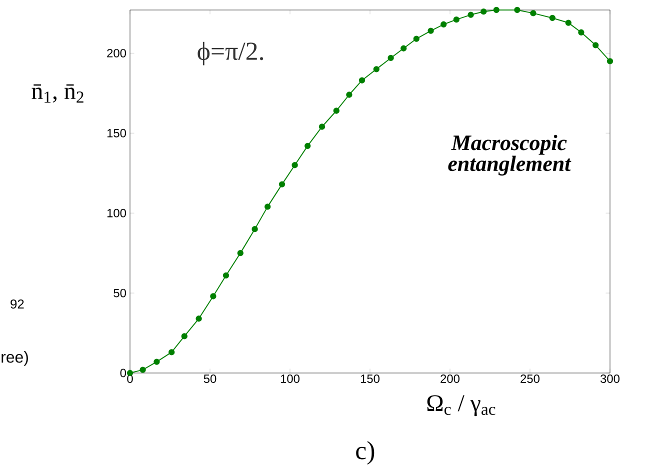 The height and width of the screenshot is (476, 647). Describe the element at coordinates (610, 378) in the screenshot. I see `x-tick-label: 300` at that location.